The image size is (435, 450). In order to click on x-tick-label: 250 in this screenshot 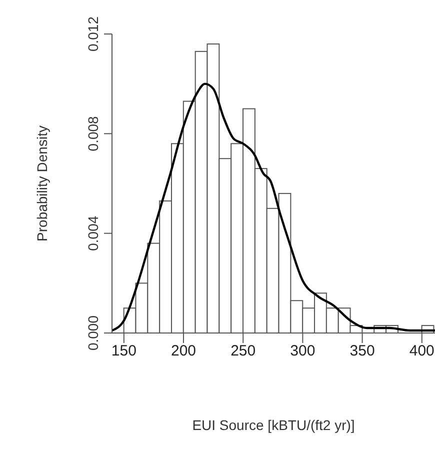, I will do `click(243, 351)`.